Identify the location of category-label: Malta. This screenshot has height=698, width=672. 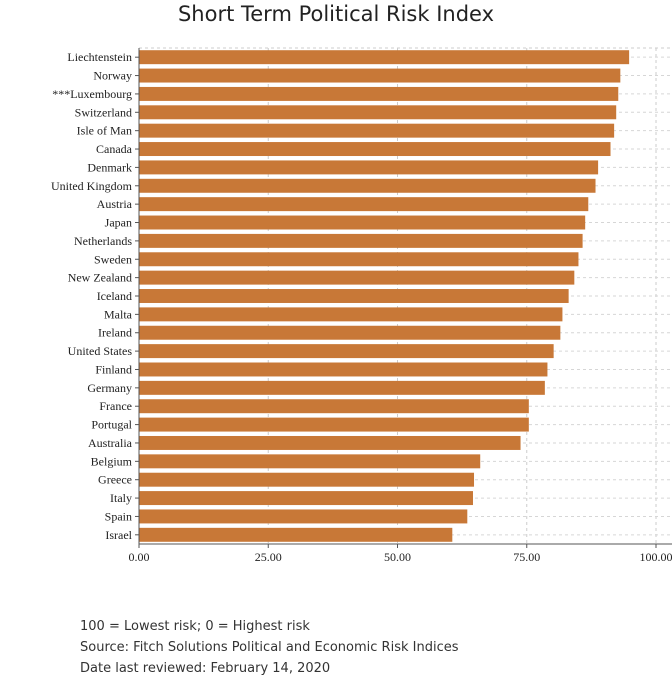
(118, 314).